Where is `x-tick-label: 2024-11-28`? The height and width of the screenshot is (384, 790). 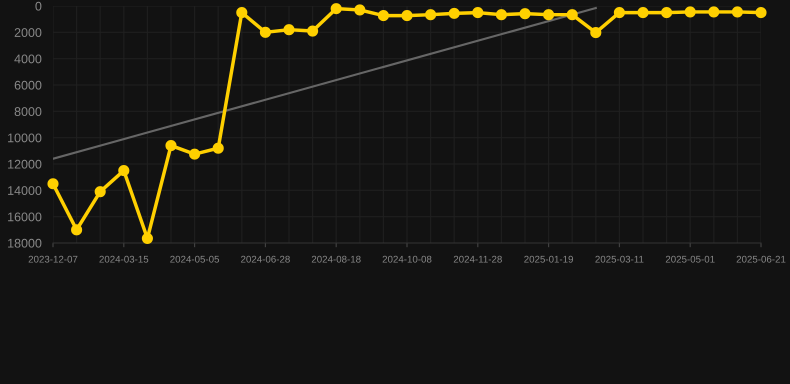 x-tick-label: 2024-11-28 is located at coordinates (478, 259).